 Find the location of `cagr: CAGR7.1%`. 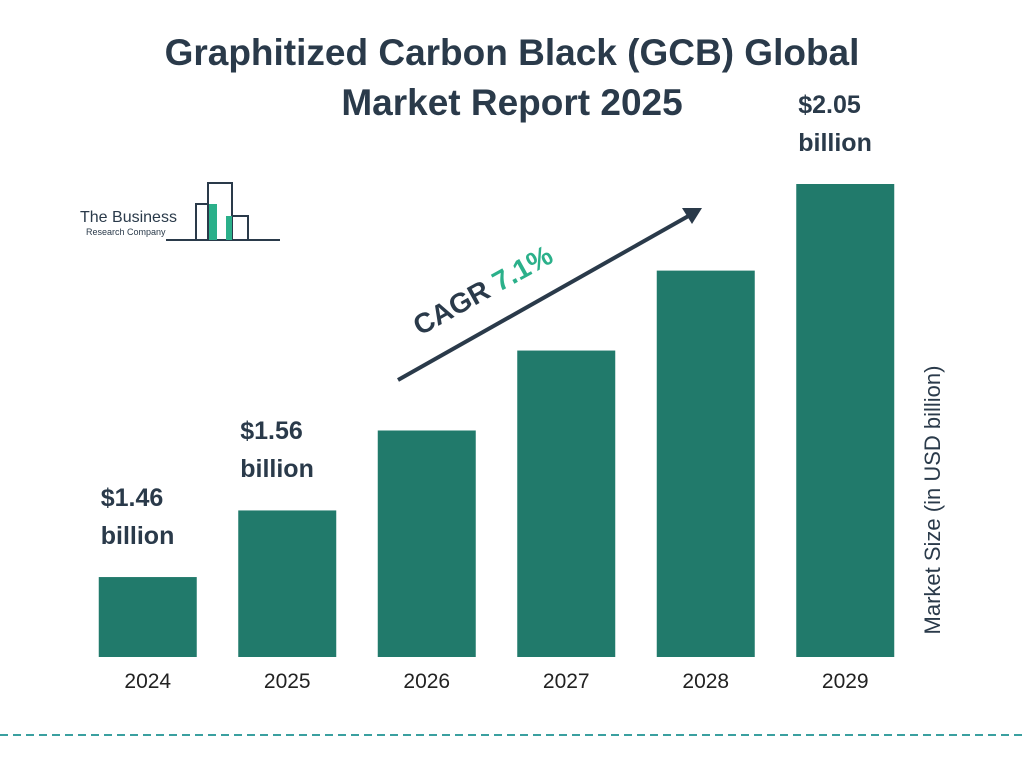

cagr: CAGR7.1% is located at coordinates (483, 290).